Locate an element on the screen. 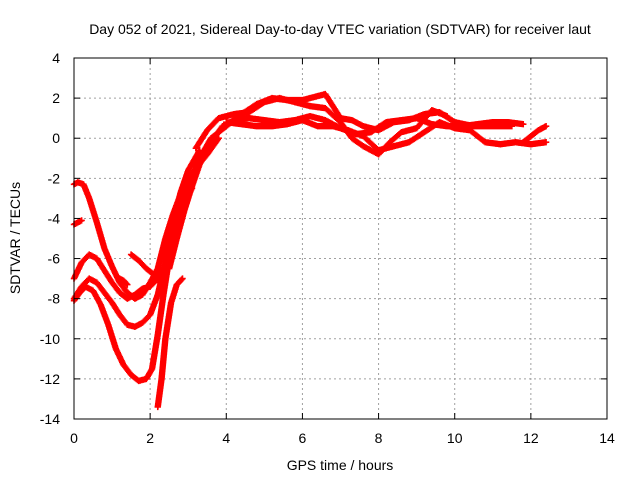  y-tick-label: -10 is located at coordinates (50, 339).